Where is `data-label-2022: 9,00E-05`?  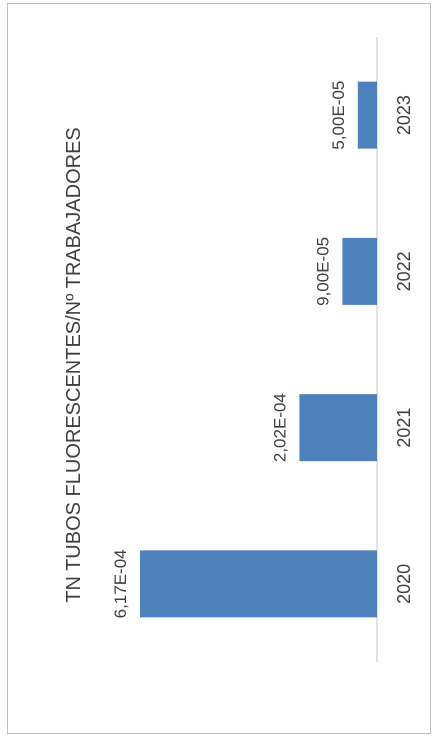 data-label-2022: 9,00E-05 is located at coordinates (322, 271).